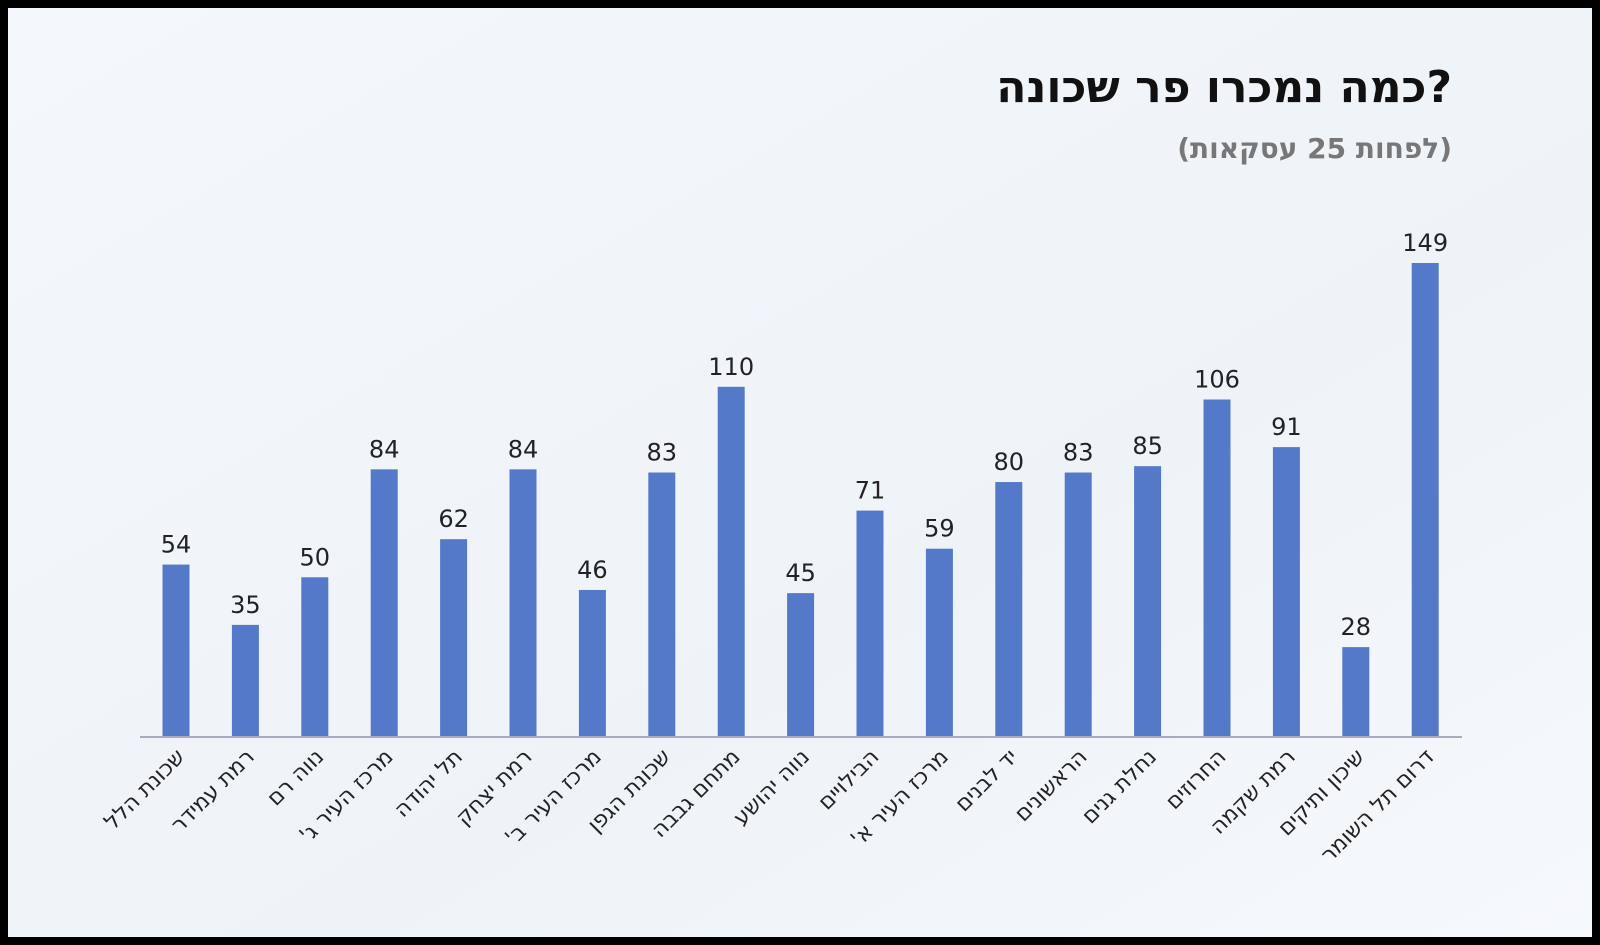 The image size is (1600, 945). I want to click on data-label: 54, so click(176, 545).